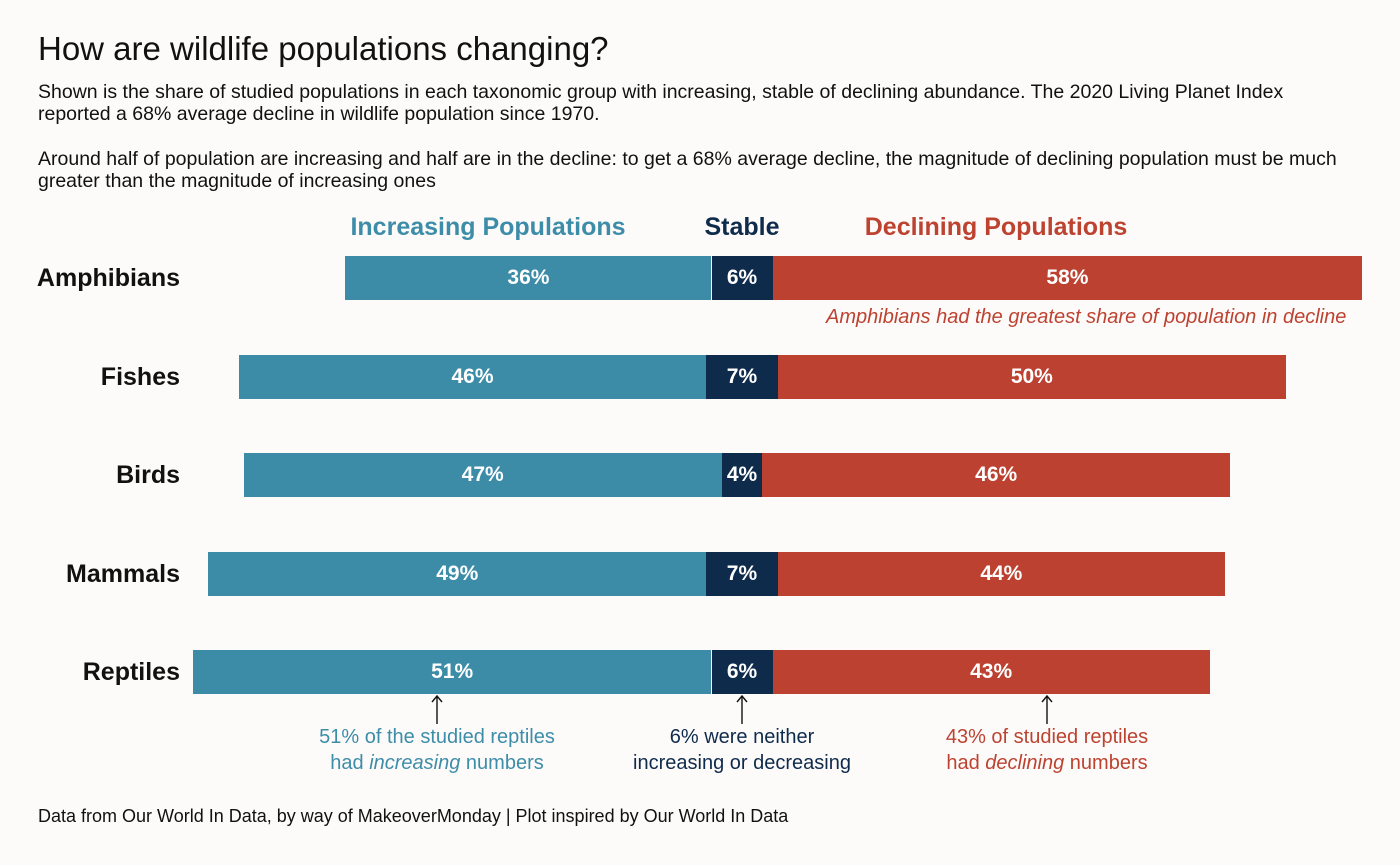 The width and height of the screenshot is (1400, 865). What do you see at coordinates (350, 763) in the screenshot?
I see `increasing-annotation-pre: had` at bounding box center [350, 763].